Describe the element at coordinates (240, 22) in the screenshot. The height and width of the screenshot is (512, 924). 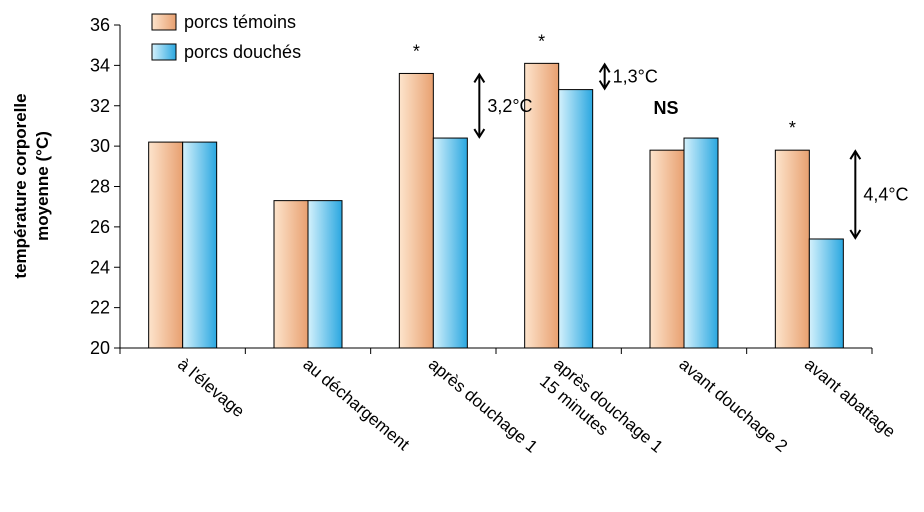
I see `legend-label-1: porcs témoins` at that location.